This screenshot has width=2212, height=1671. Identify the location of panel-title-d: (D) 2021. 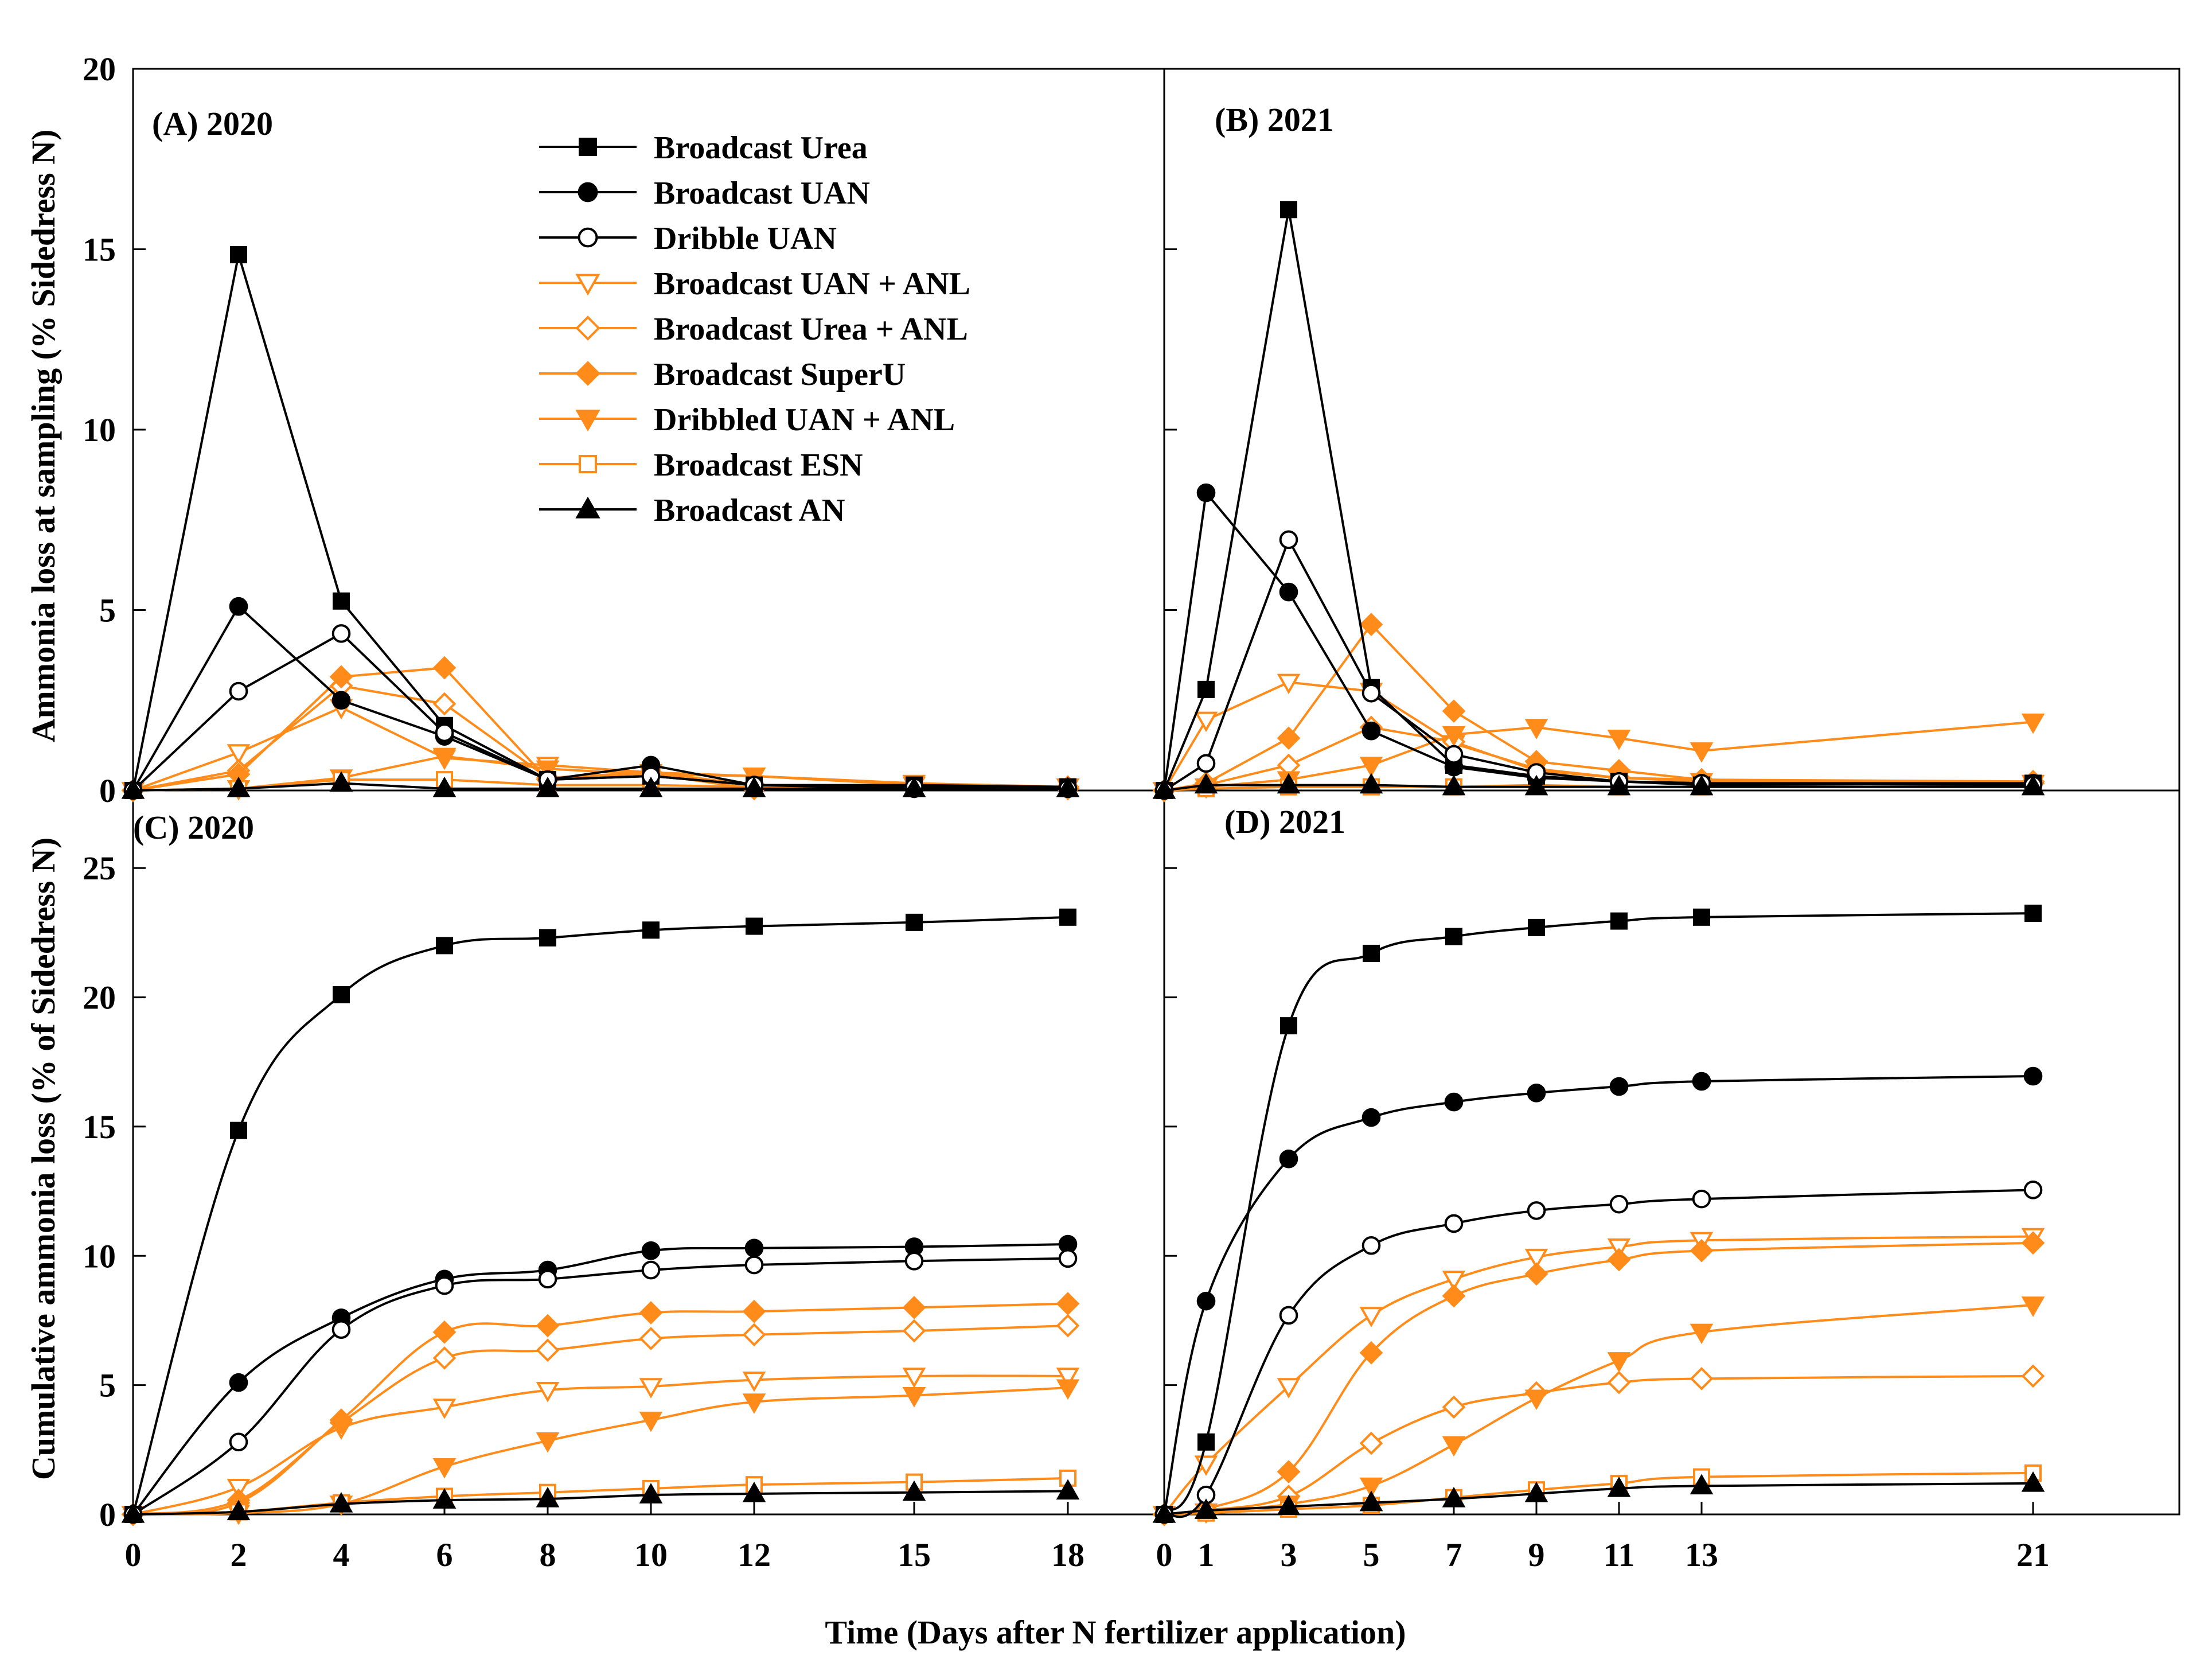
(1284, 821).